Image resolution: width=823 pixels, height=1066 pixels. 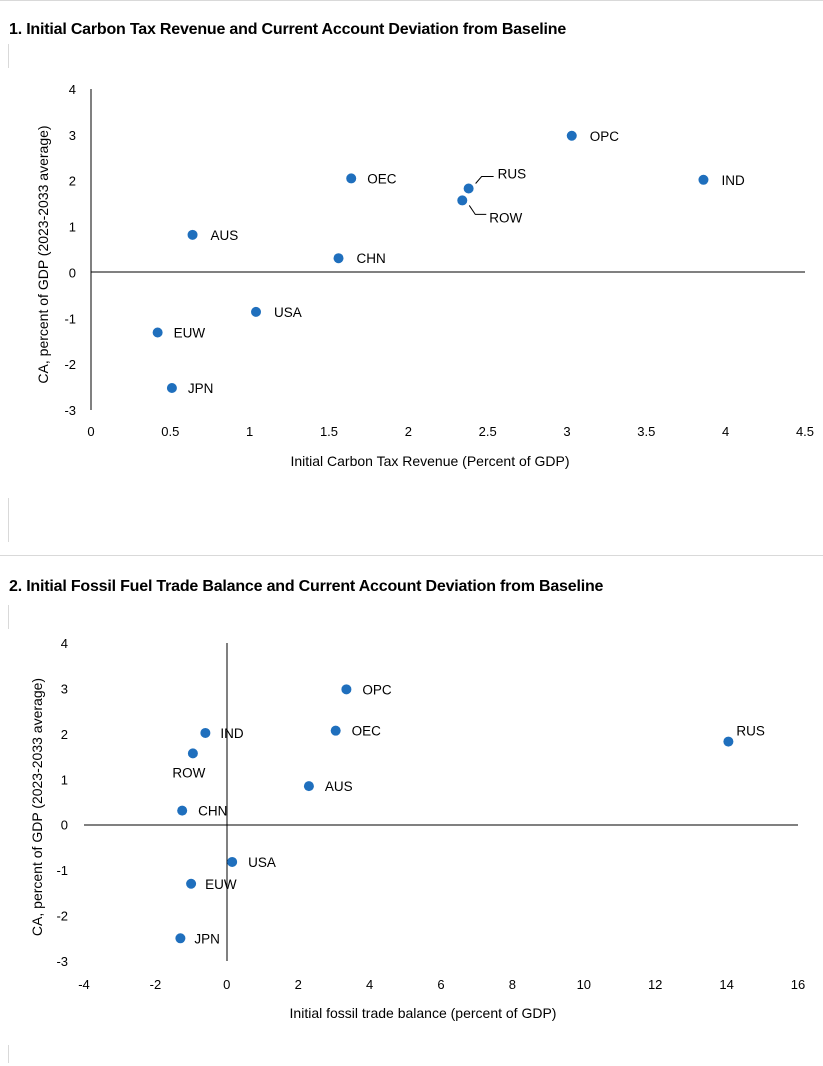 What do you see at coordinates (566, 431) in the screenshot?
I see `x-tick-label: 3` at bounding box center [566, 431].